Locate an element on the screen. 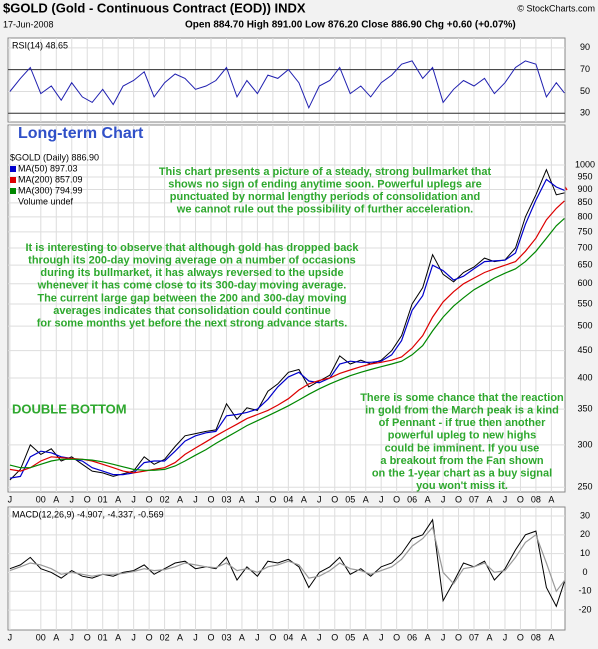 The image size is (598, 649). y-tick-label: 350 is located at coordinates (584, 408).